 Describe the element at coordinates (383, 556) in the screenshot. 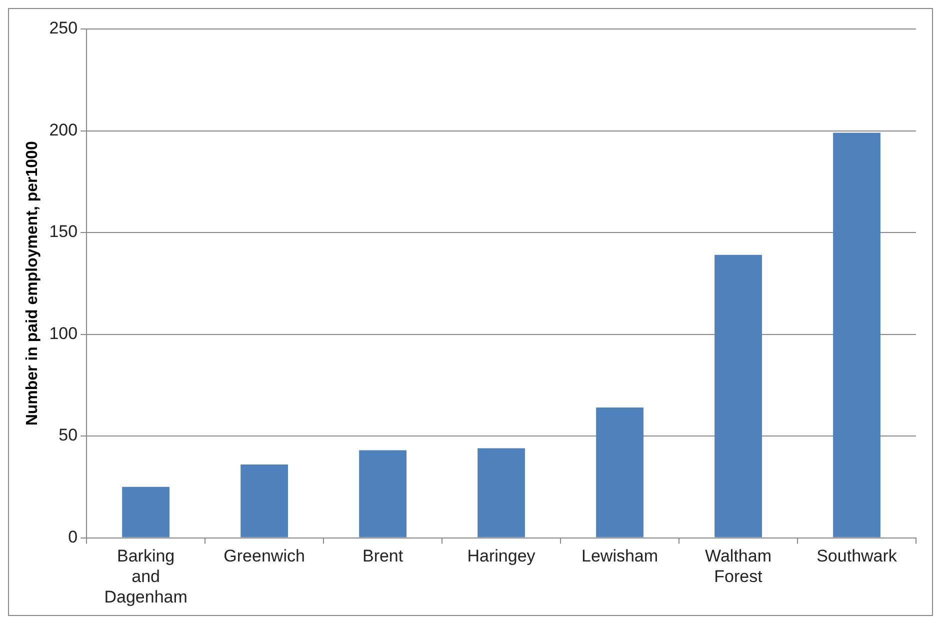

I see `x-tick-label: Brent` at that location.